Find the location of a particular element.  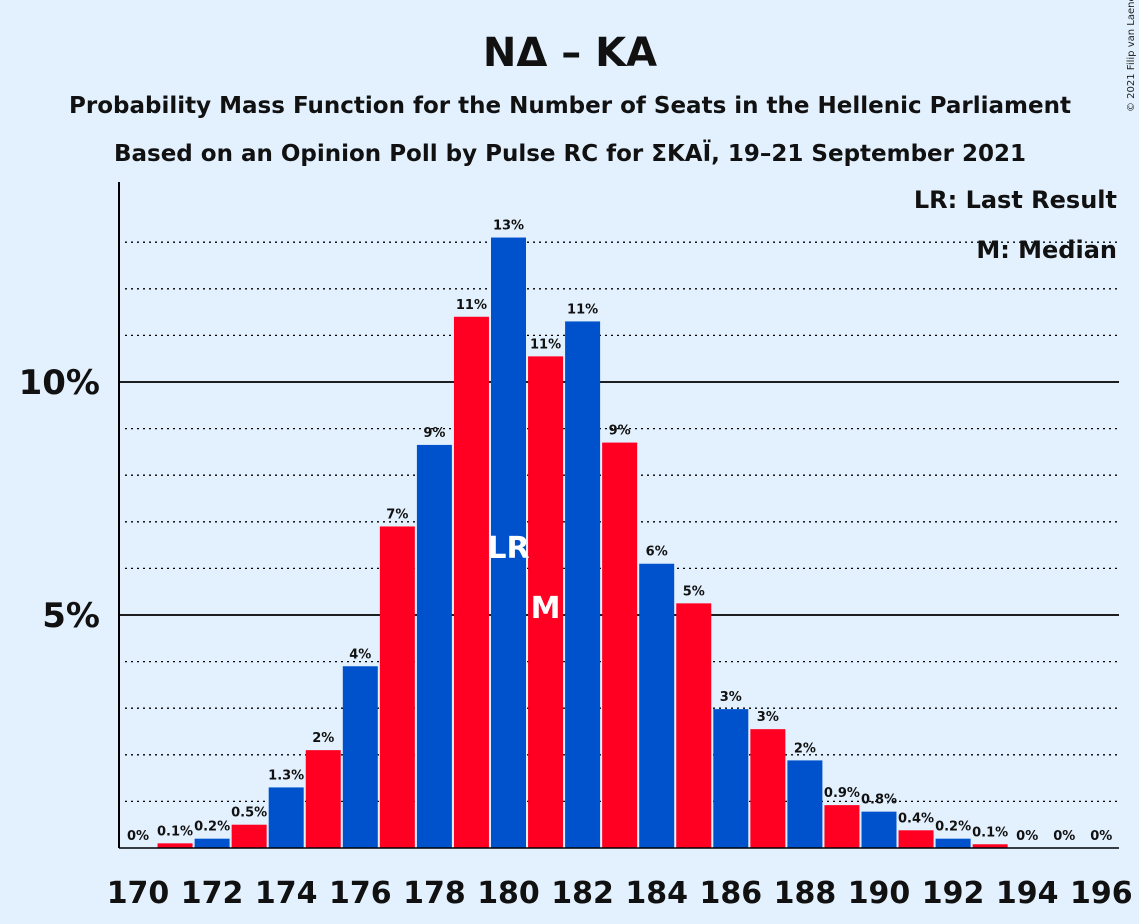

y-tick-label: 10% is located at coordinates (59, 383).